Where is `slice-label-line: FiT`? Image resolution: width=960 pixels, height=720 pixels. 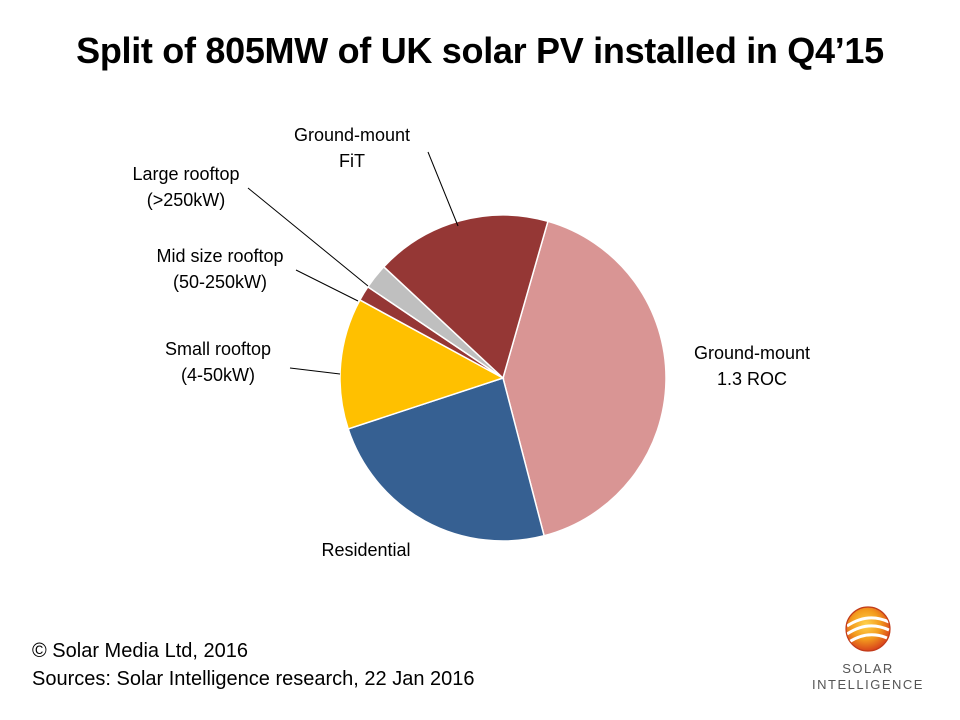 slice-label-line: FiT is located at coordinates (352, 161).